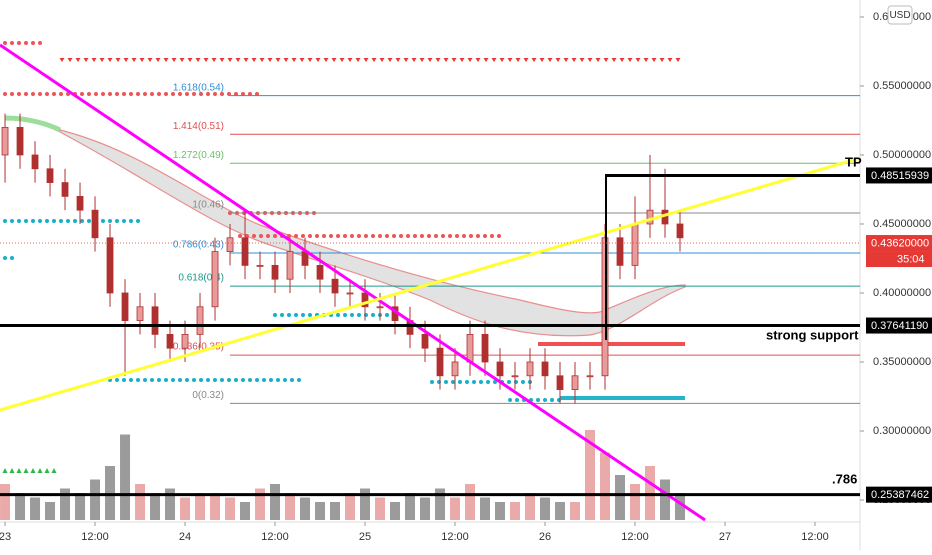 The height and width of the screenshot is (555, 932). What do you see at coordinates (198, 126) in the screenshot?
I see `fib-label: 1.414(0.51)` at bounding box center [198, 126].